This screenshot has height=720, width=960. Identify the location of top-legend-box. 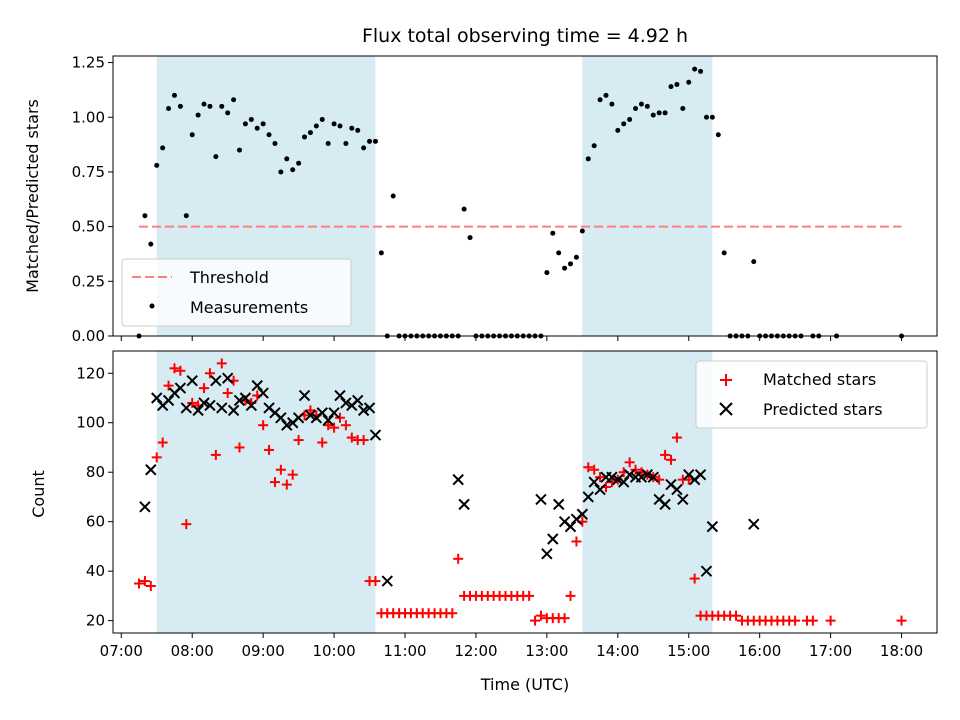
(236, 292).